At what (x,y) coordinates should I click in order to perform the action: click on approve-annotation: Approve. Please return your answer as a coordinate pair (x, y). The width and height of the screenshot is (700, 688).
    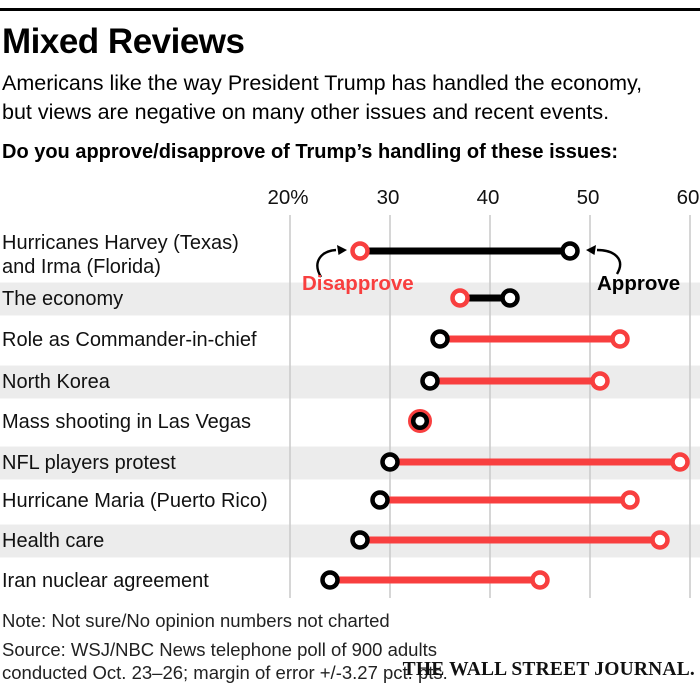
    Looking at the image, I should click on (638, 283).